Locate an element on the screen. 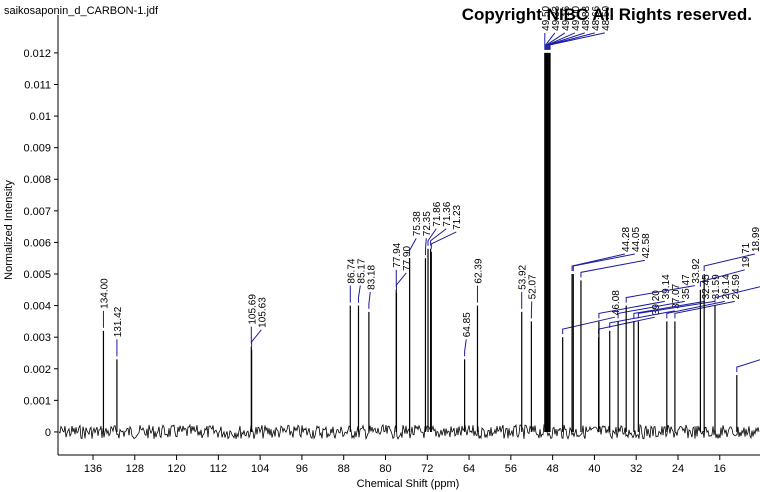 This screenshot has width=760, height=492. x-tick-label: 16 is located at coordinates (720, 469).